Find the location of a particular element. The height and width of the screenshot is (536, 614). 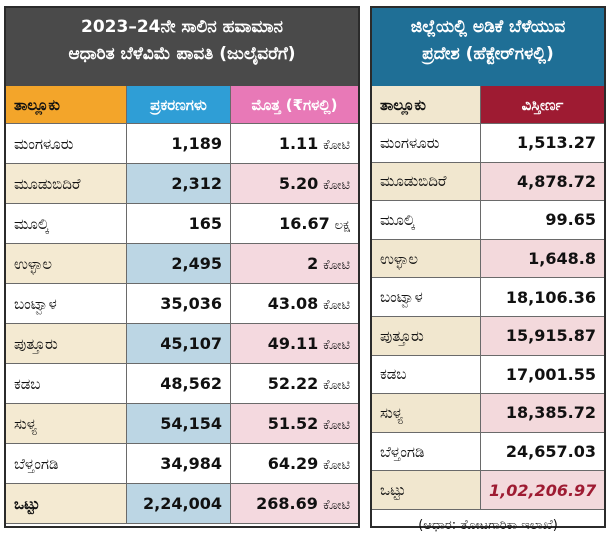

amount-value: 43.08 is located at coordinates (293, 303).